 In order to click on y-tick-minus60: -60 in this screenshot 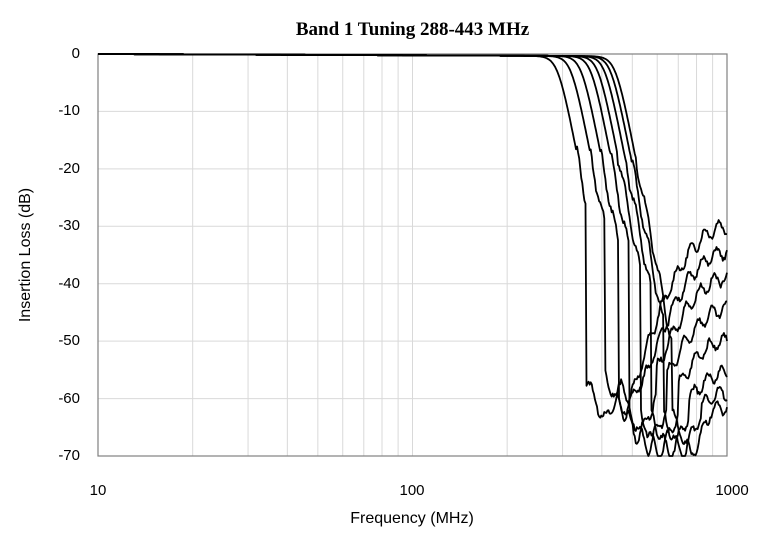, I will do `click(69, 398)`.